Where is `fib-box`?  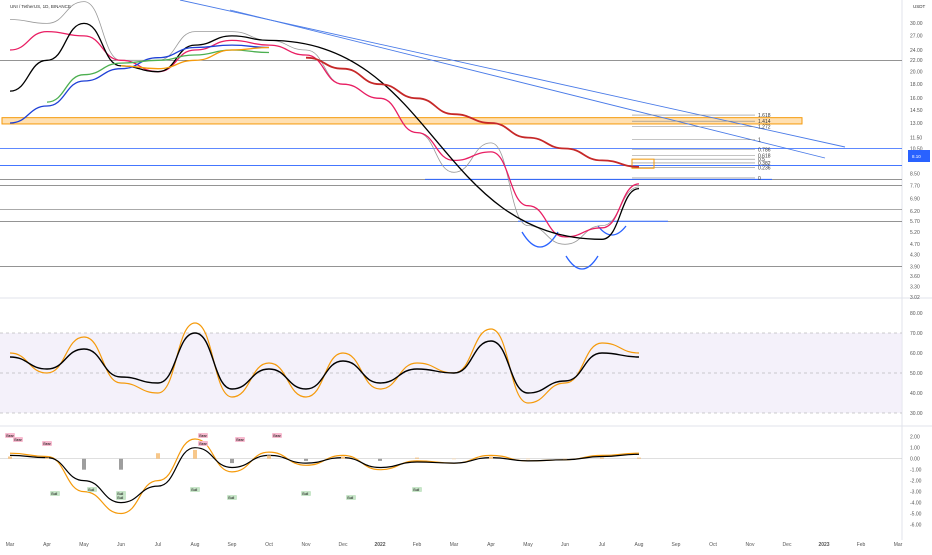
fib-box is located at coordinates (643, 163).